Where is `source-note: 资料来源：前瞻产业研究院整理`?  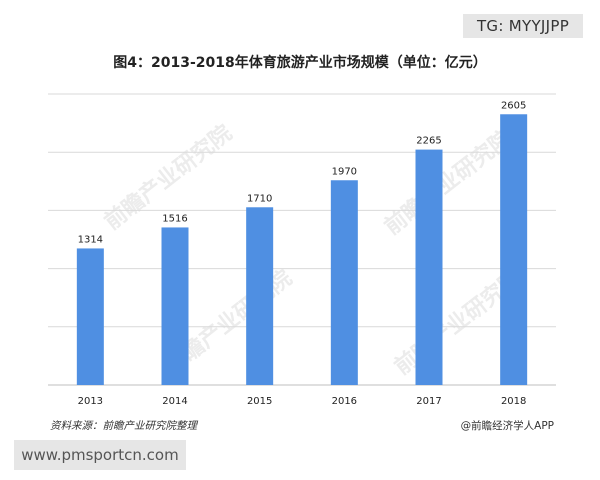
source-note: 资料来源：前瞻产业研究院整理 is located at coordinates (123, 426).